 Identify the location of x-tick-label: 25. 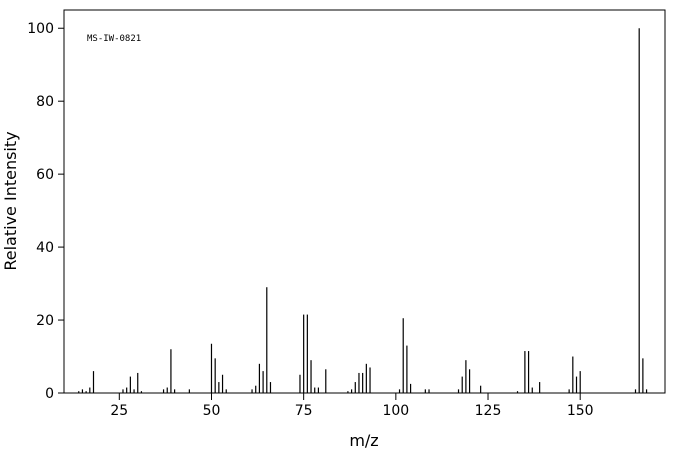
(119, 411).